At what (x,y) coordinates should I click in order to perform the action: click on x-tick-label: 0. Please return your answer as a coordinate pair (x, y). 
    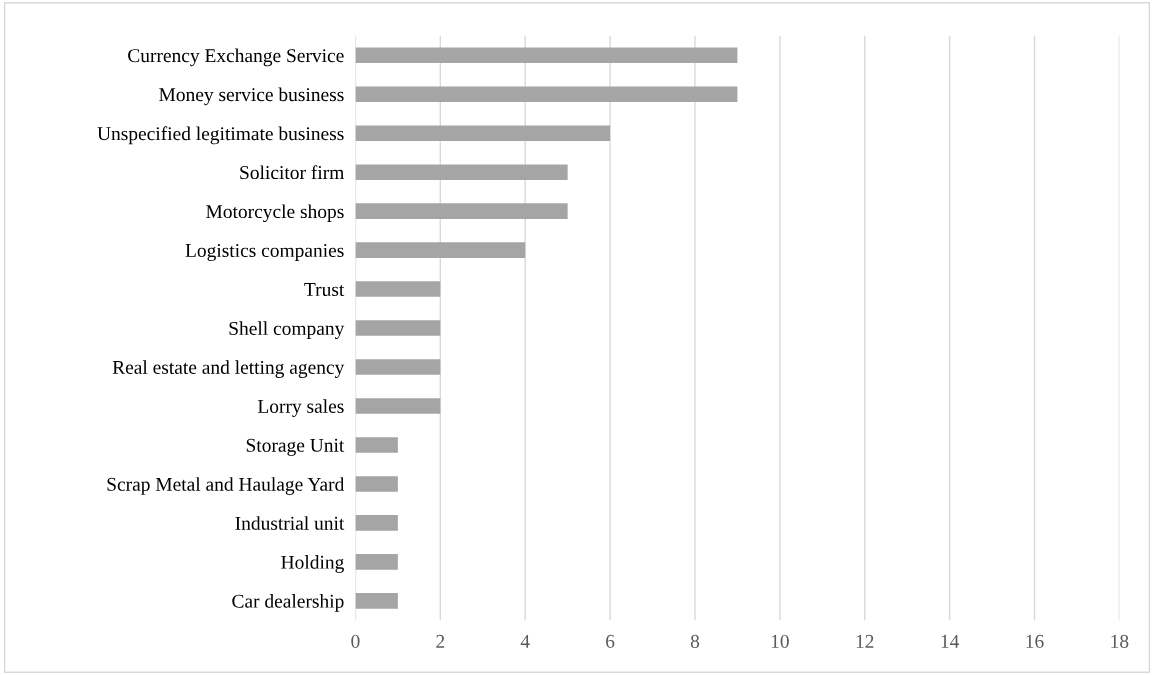
    Looking at the image, I should click on (355, 641).